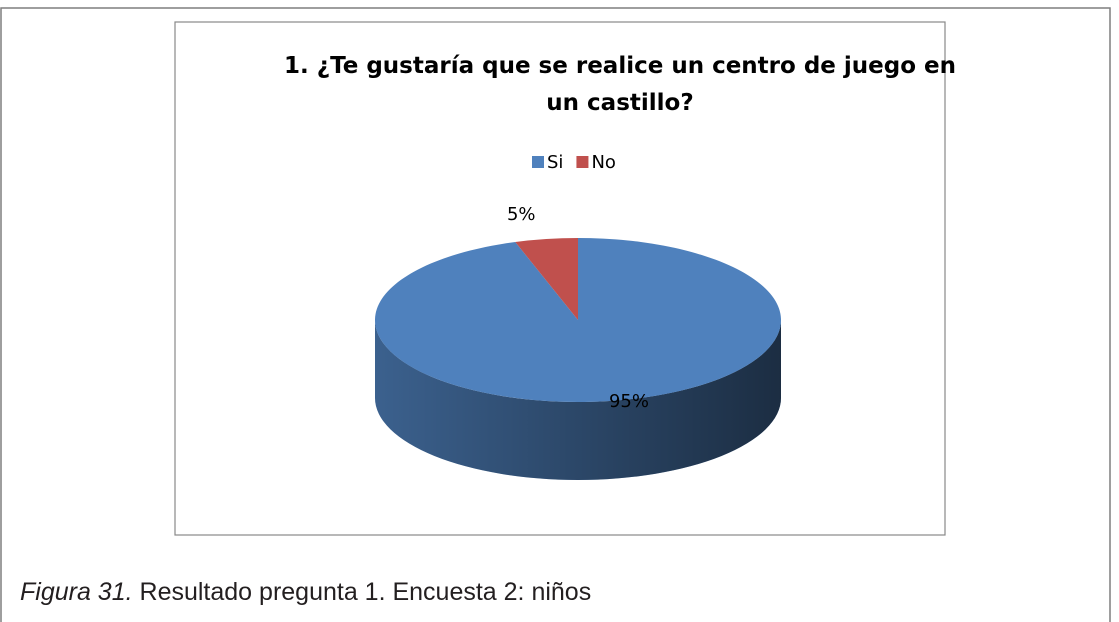 The image size is (1119, 622). What do you see at coordinates (521, 214) in the screenshot?
I see `data-label: 5%` at bounding box center [521, 214].